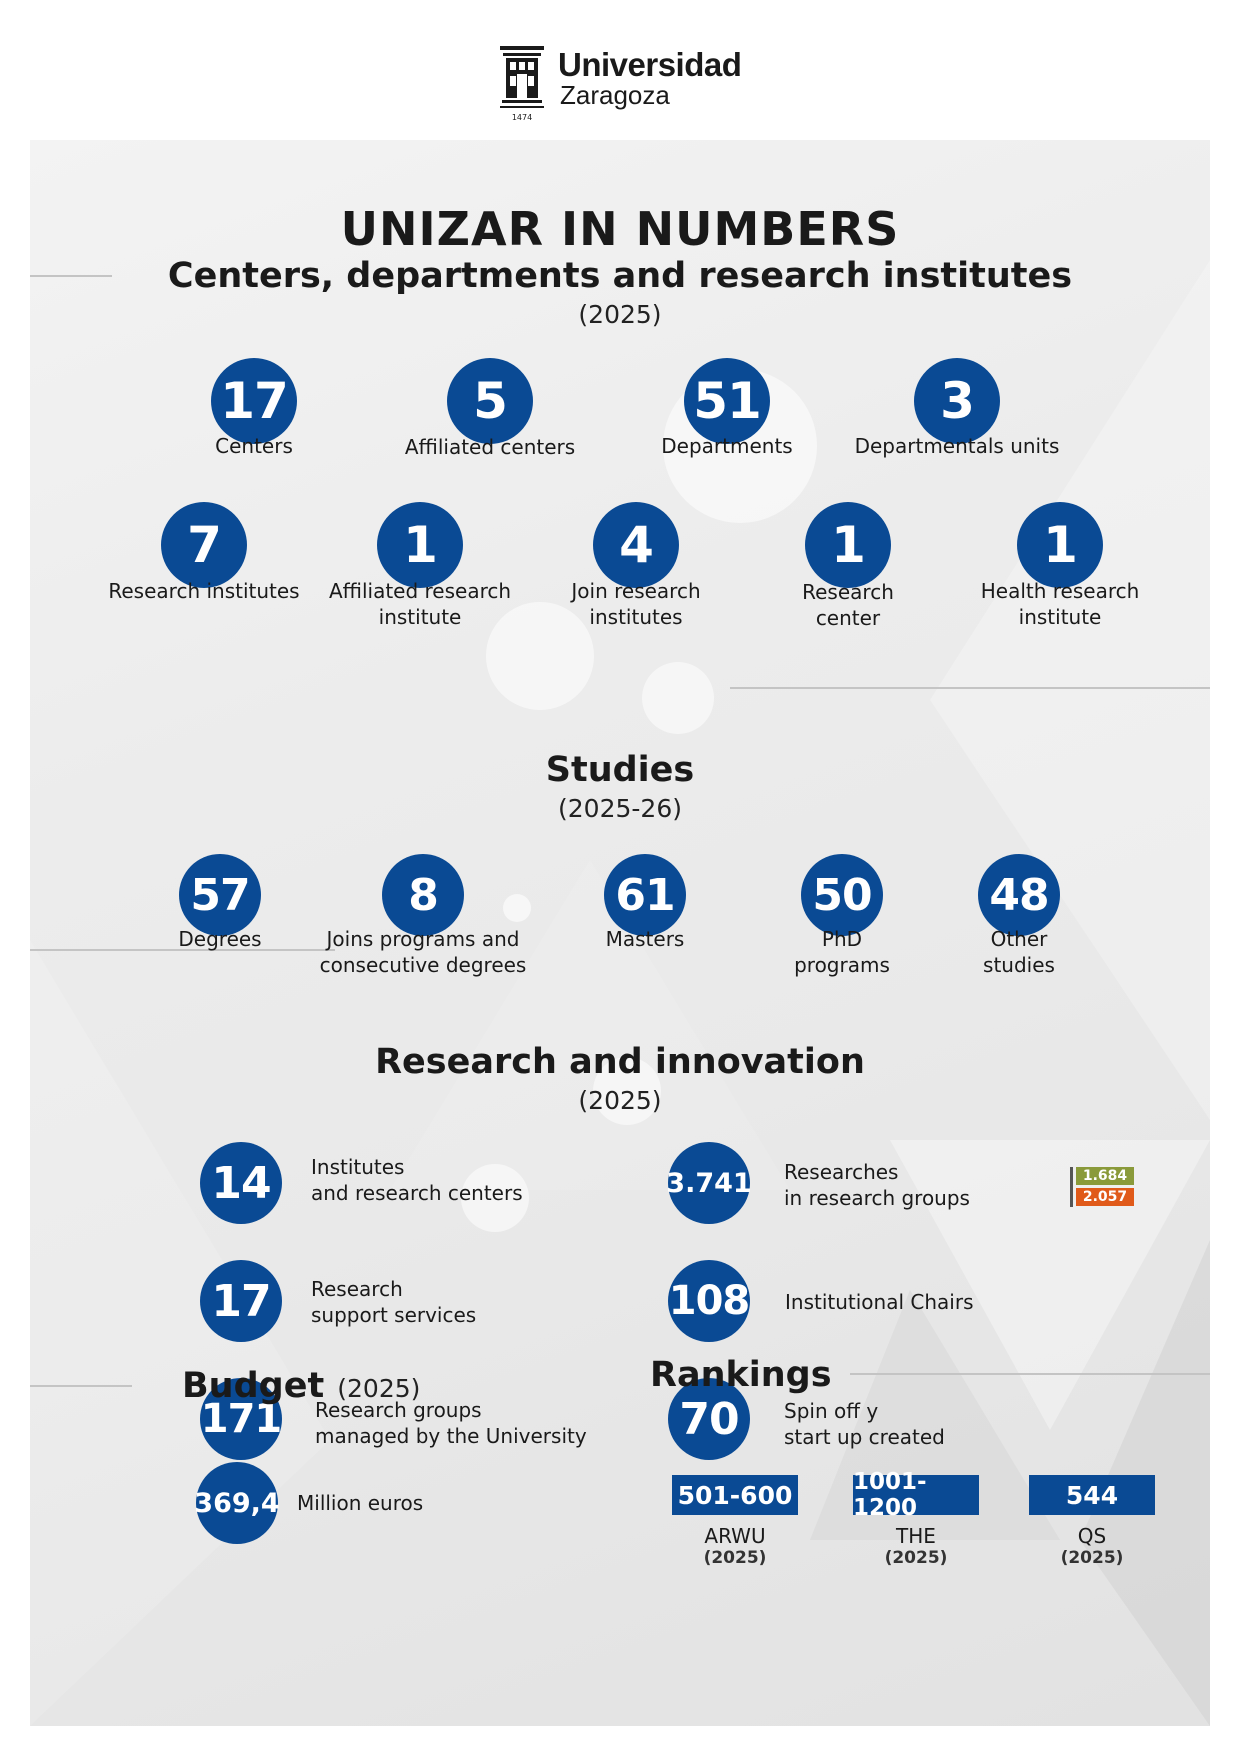 This screenshot has width=1241, height=1754. I want to click on logo-year: 1474, so click(522, 117).